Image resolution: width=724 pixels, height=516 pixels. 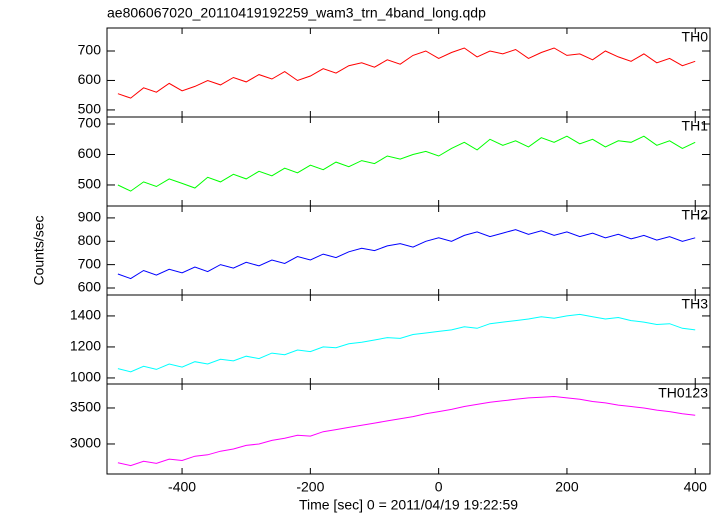 I want to click on y-axis-label: Counts/sec, so click(x=39, y=250).